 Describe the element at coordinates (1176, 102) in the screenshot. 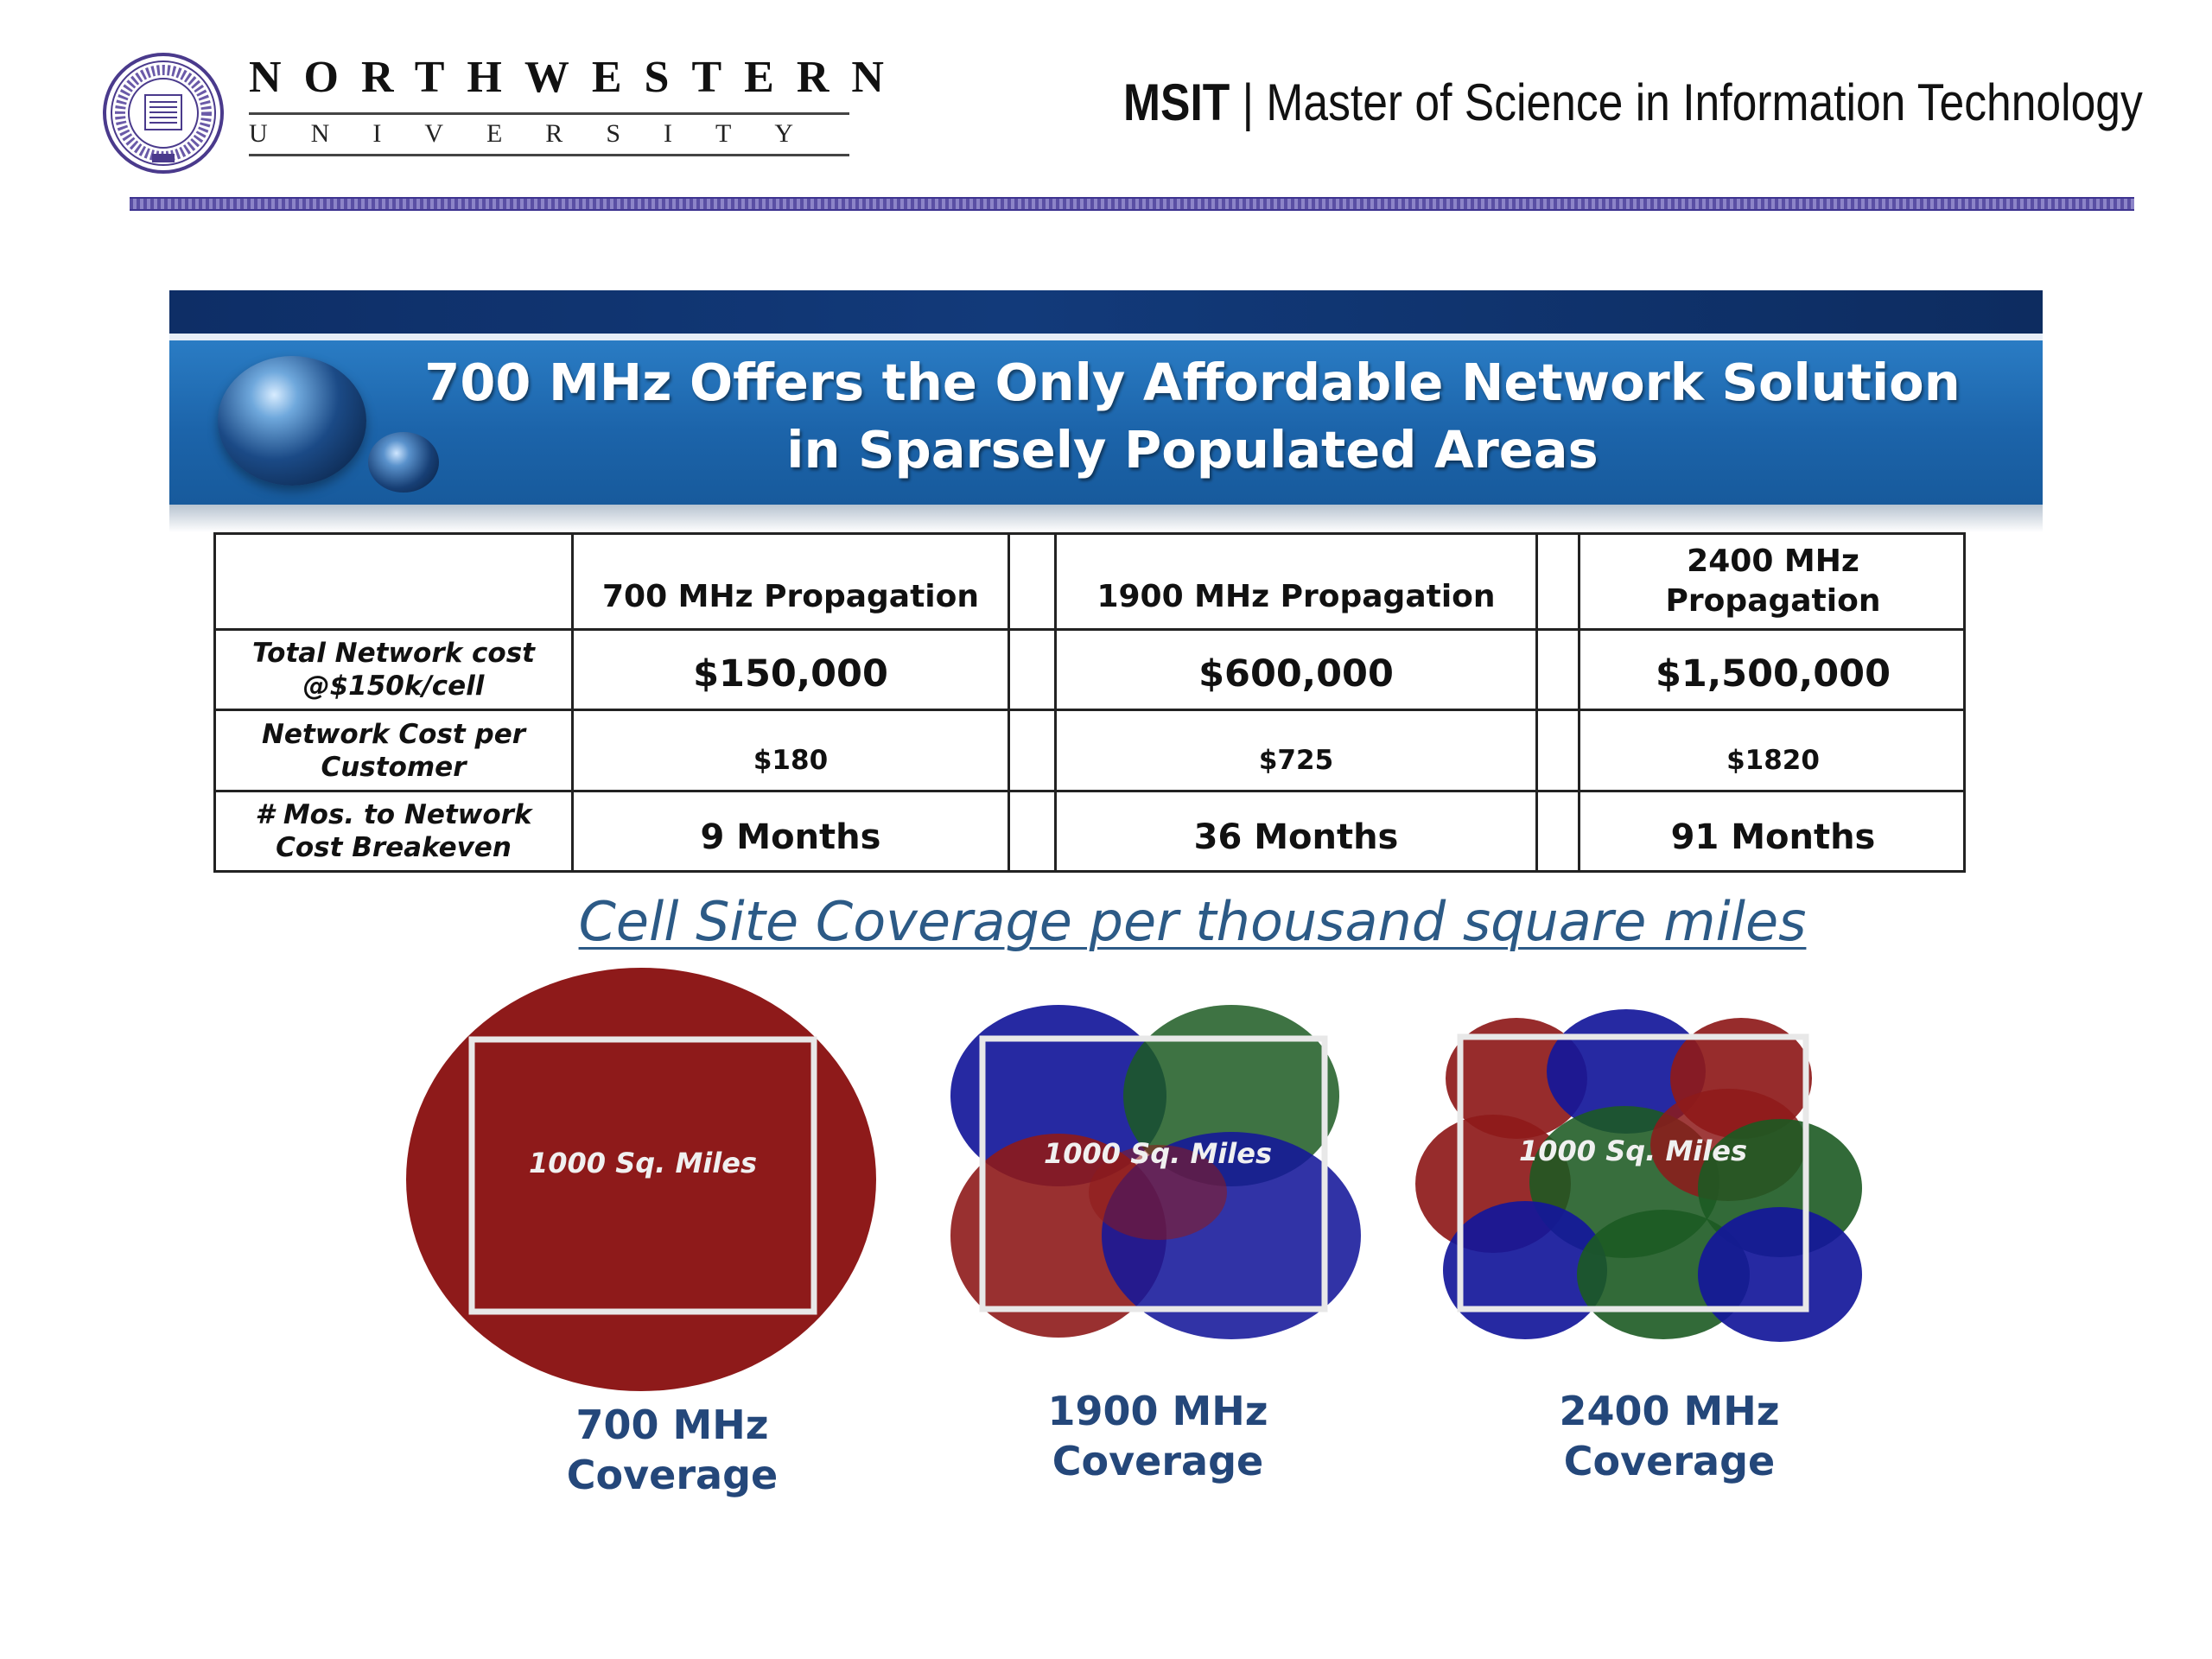

I see `program-abbrev: MSIT` at that location.